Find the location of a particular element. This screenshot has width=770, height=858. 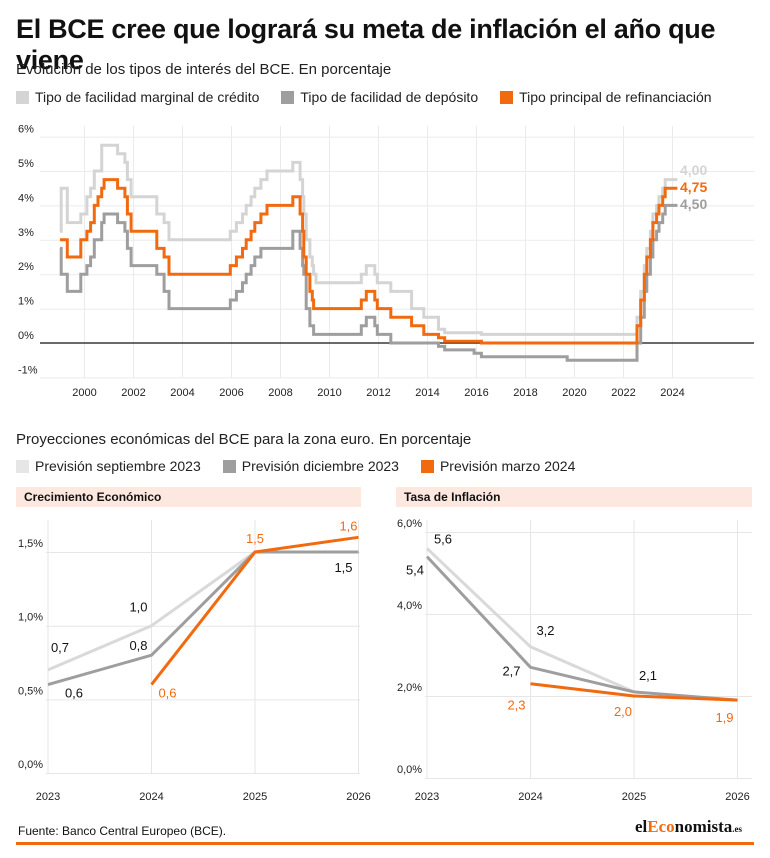

legend-label: Tipo principal de refinanciación is located at coordinates (615, 97).